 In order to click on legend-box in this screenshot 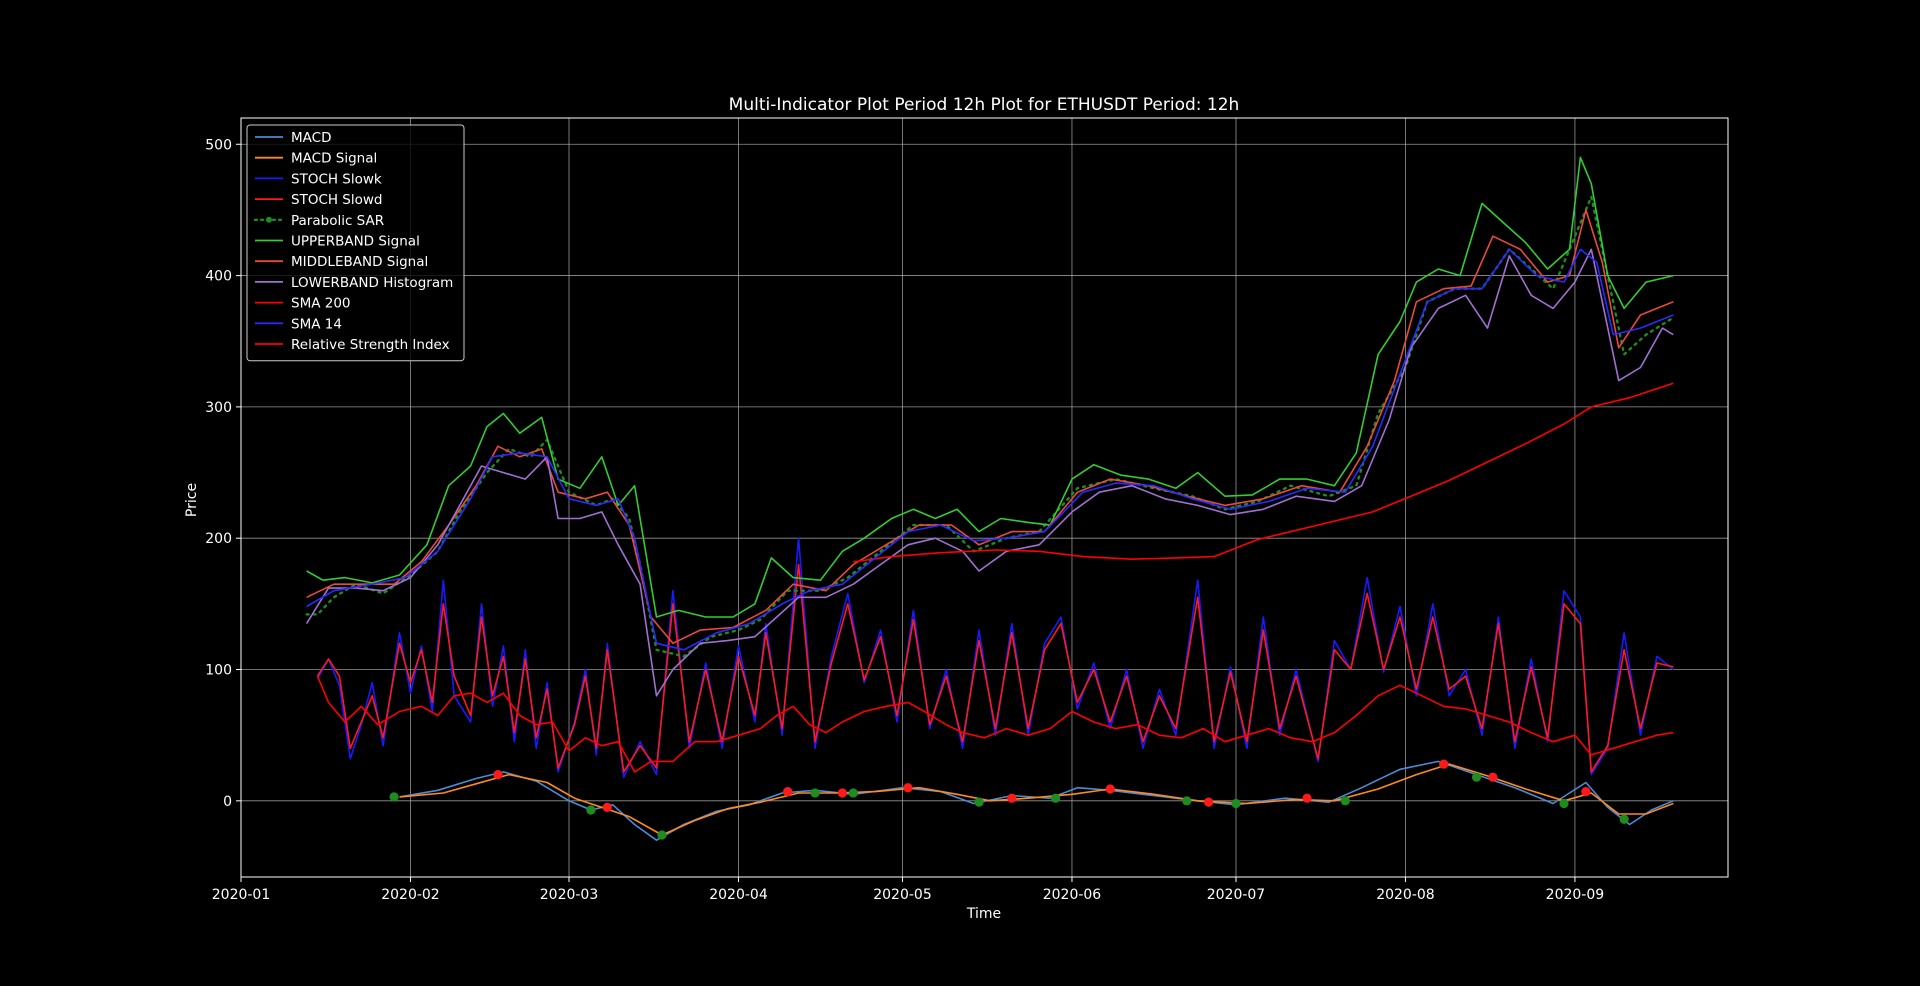, I will do `click(355, 243)`.